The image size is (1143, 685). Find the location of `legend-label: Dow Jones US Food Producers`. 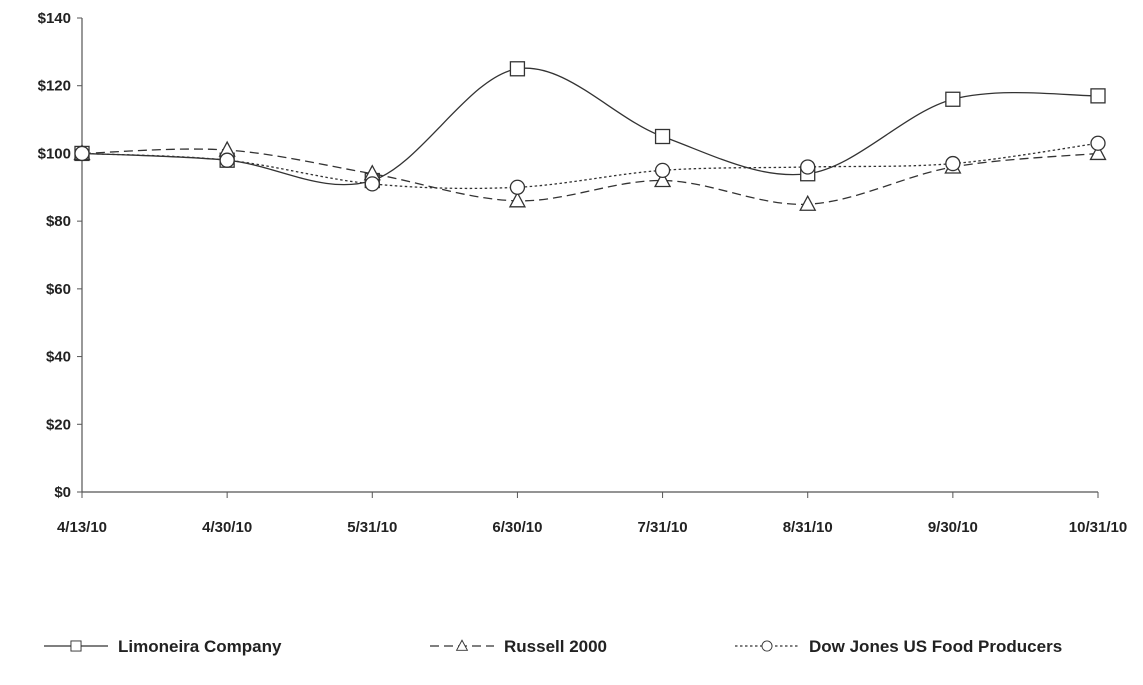

legend-label: Dow Jones US Food Producers is located at coordinates (935, 646).